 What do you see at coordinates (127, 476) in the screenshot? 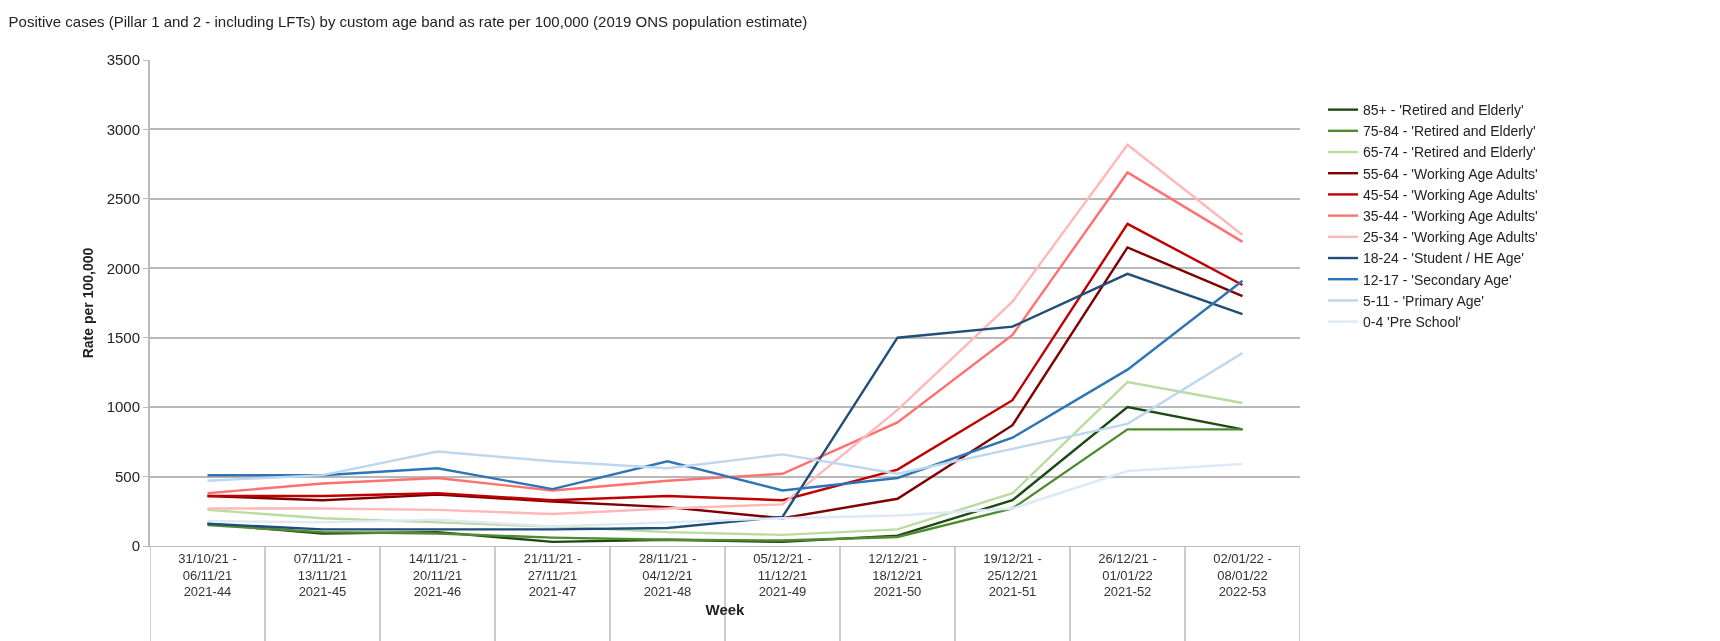
I see `y-tick-label: 500` at bounding box center [127, 476].